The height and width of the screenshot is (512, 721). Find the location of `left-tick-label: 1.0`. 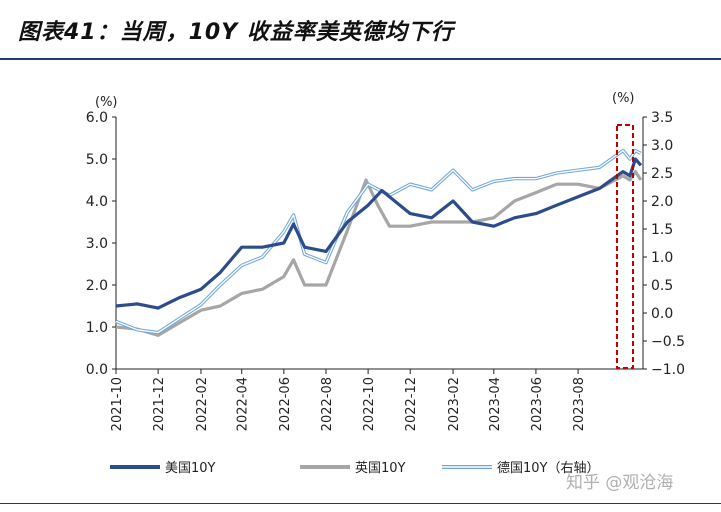

left-tick-label: 1.0 is located at coordinates (97, 328).